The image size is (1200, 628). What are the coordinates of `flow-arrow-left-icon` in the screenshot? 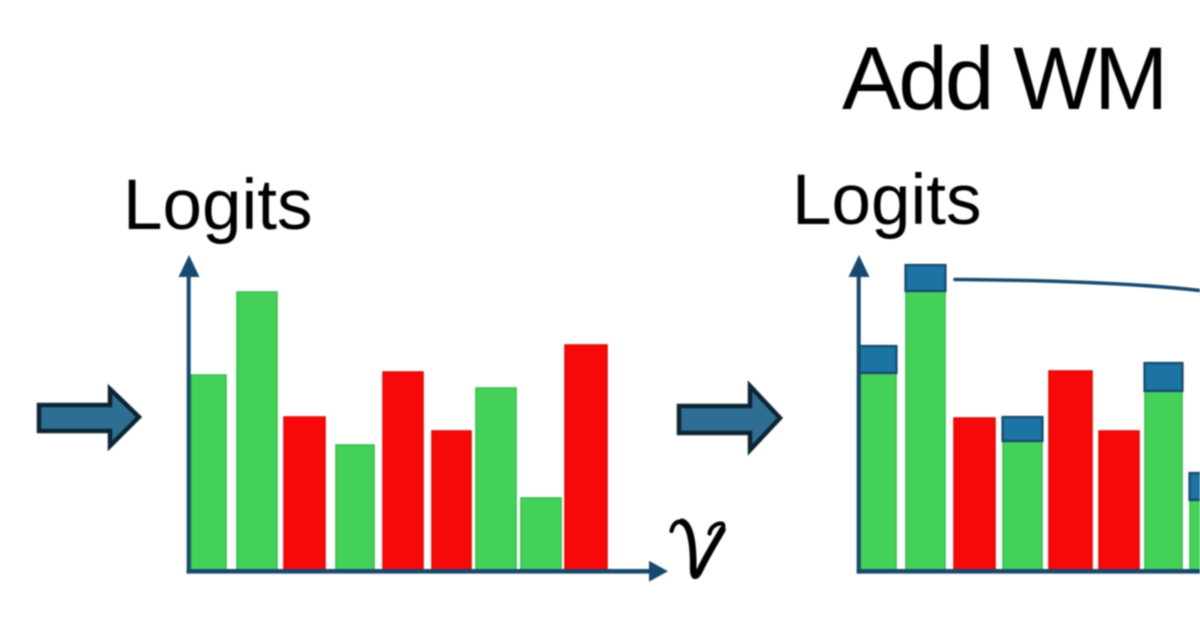 It's located at (89, 417).